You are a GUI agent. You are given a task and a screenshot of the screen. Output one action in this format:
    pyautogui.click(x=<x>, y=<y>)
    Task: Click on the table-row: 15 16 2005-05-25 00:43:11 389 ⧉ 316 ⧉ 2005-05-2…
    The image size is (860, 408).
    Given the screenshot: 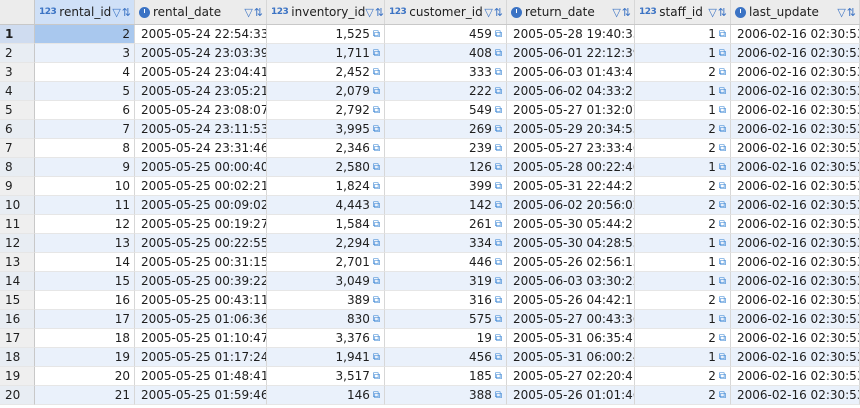 What is the action you would take?
    pyautogui.click(x=430, y=300)
    